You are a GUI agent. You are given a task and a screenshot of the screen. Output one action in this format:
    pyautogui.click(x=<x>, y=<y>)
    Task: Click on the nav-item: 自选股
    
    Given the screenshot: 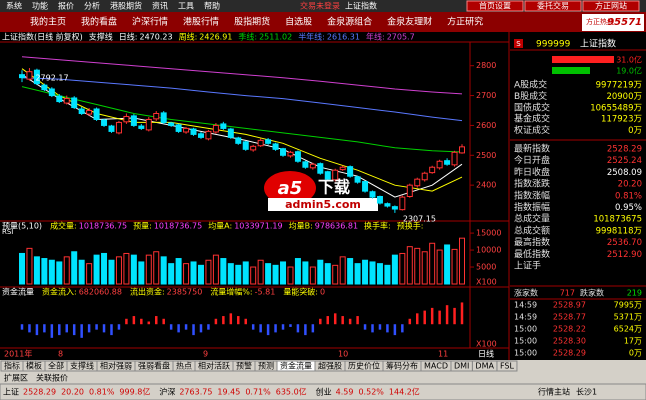 What is the action you would take?
    pyautogui.click(x=298, y=22)
    